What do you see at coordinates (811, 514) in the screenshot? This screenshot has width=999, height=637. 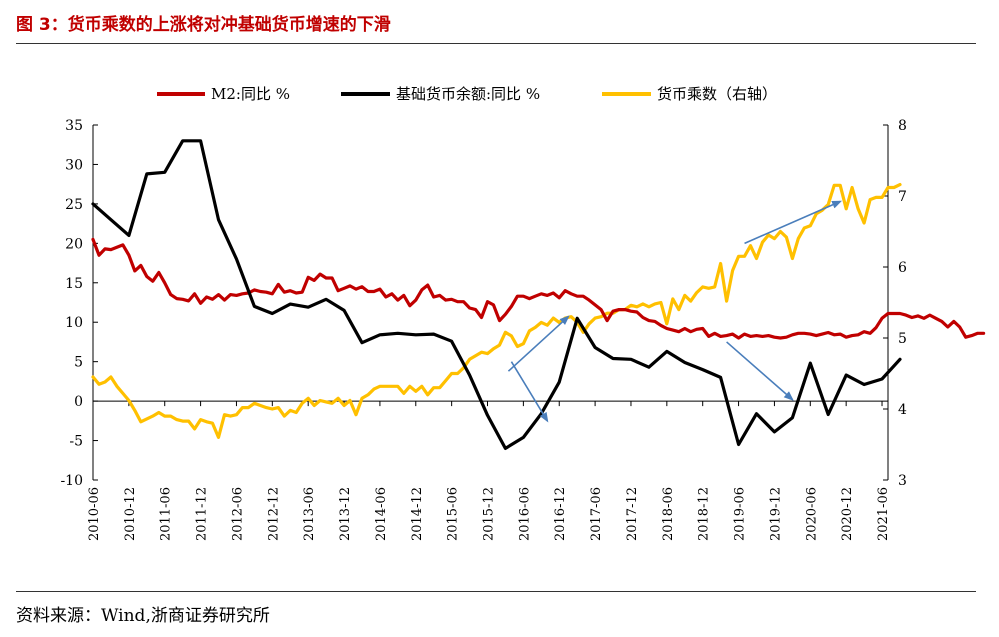 I see `x-tick-label: 2020-06` at bounding box center [811, 514].